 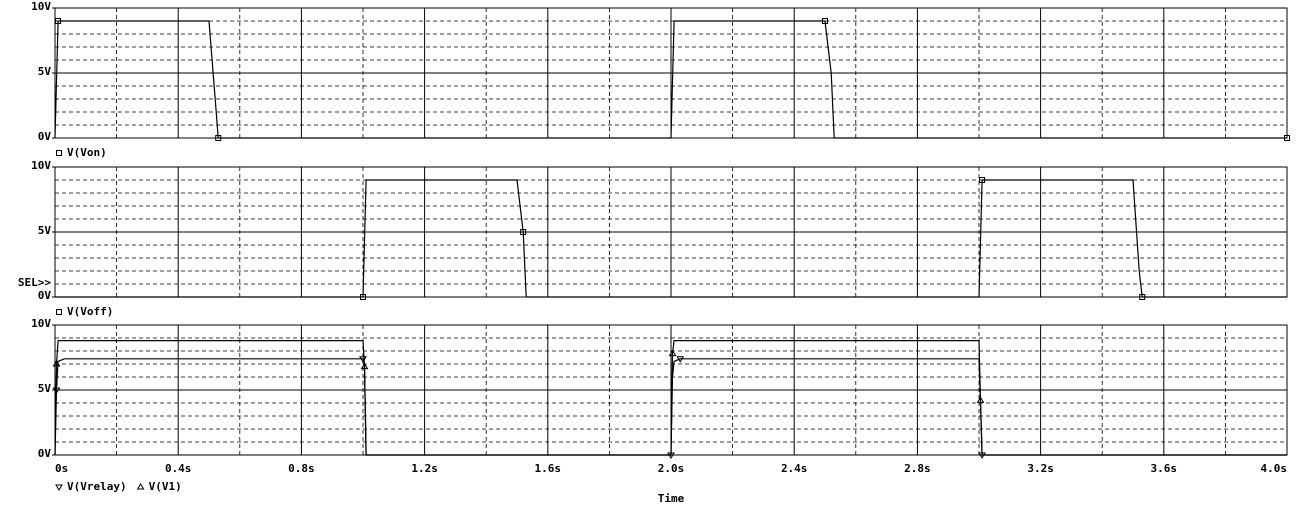 I want to click on legend-label: V(Voff), so click(x=90, y=311).